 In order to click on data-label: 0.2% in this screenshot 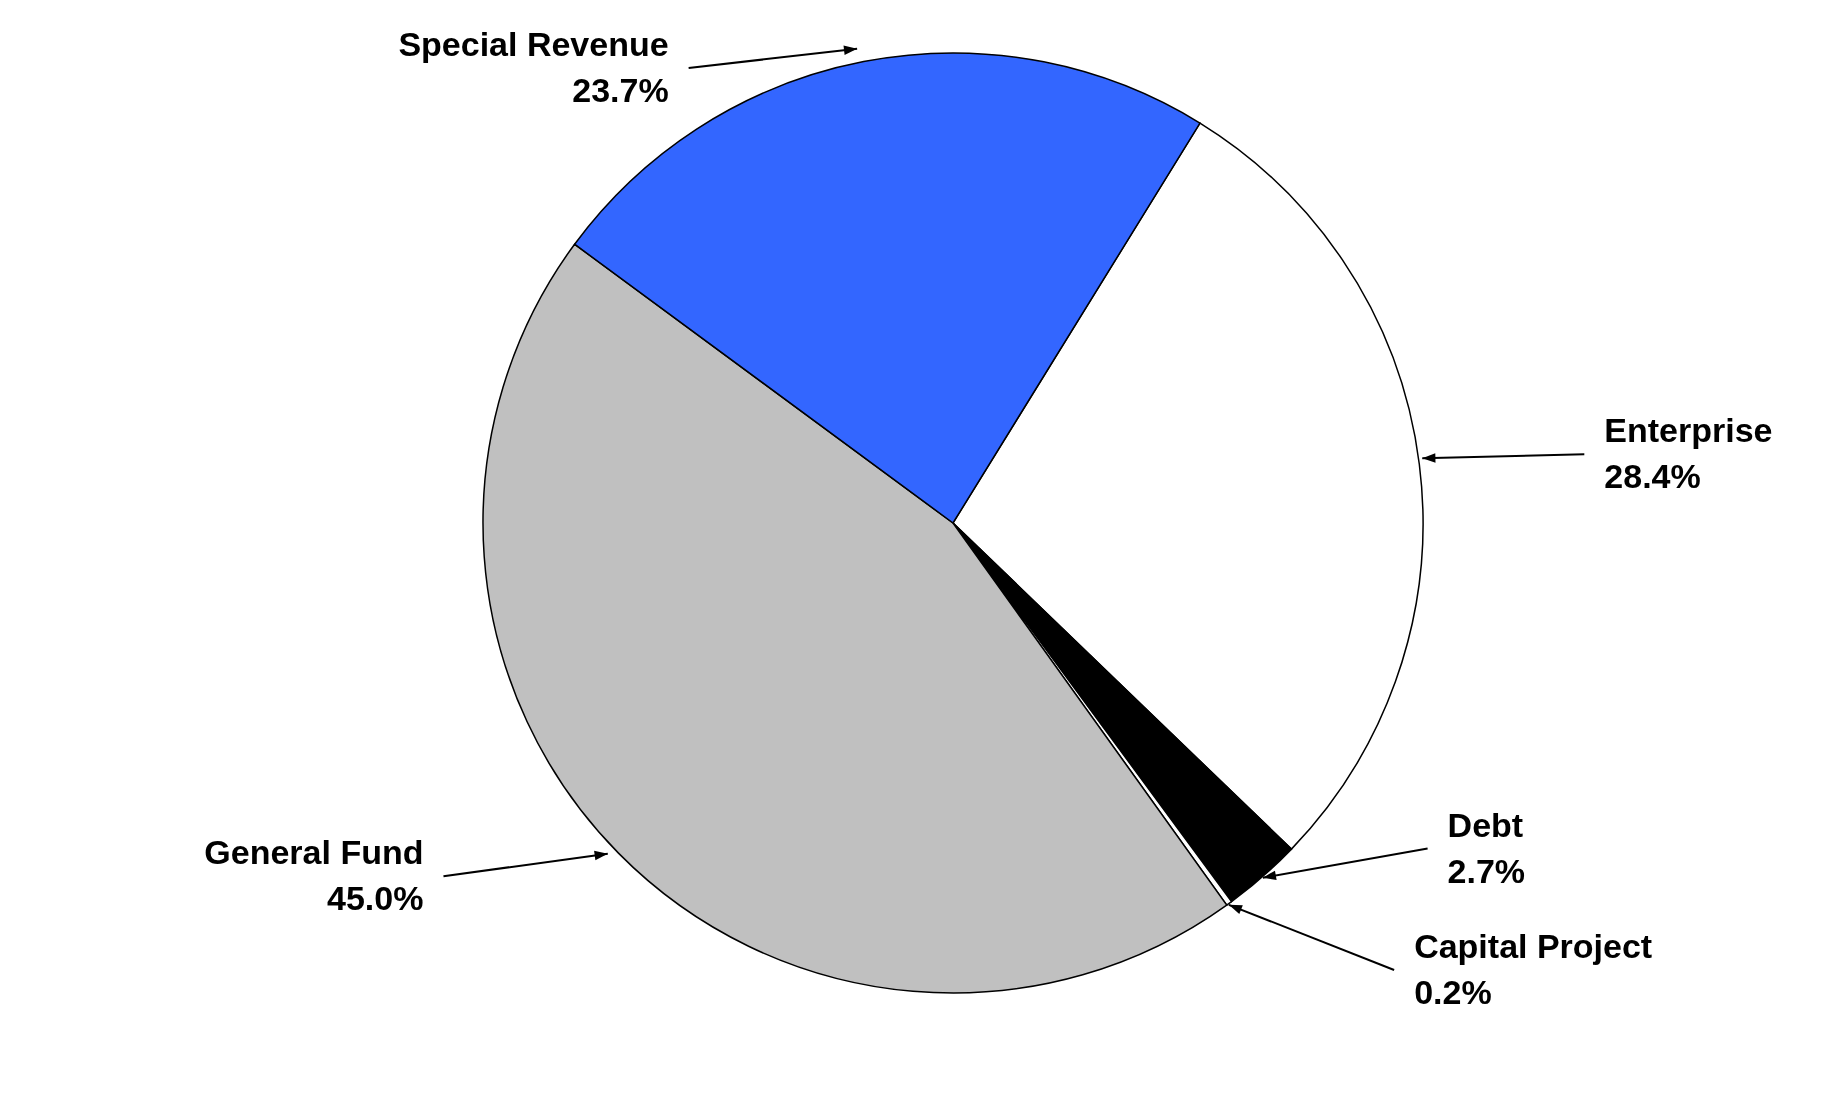, I will do `click(1453, 992)`.